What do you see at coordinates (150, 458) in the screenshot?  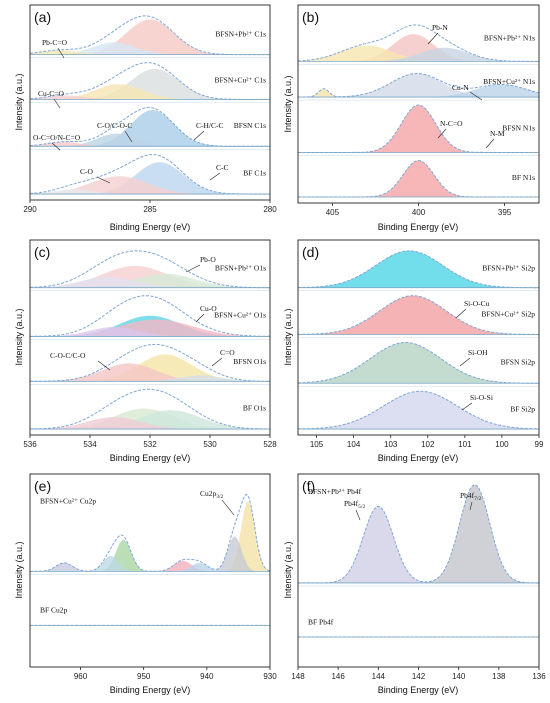 I see `panel-c-xlabel: Binding Energy (eV)` at bounding box center [150, 458].